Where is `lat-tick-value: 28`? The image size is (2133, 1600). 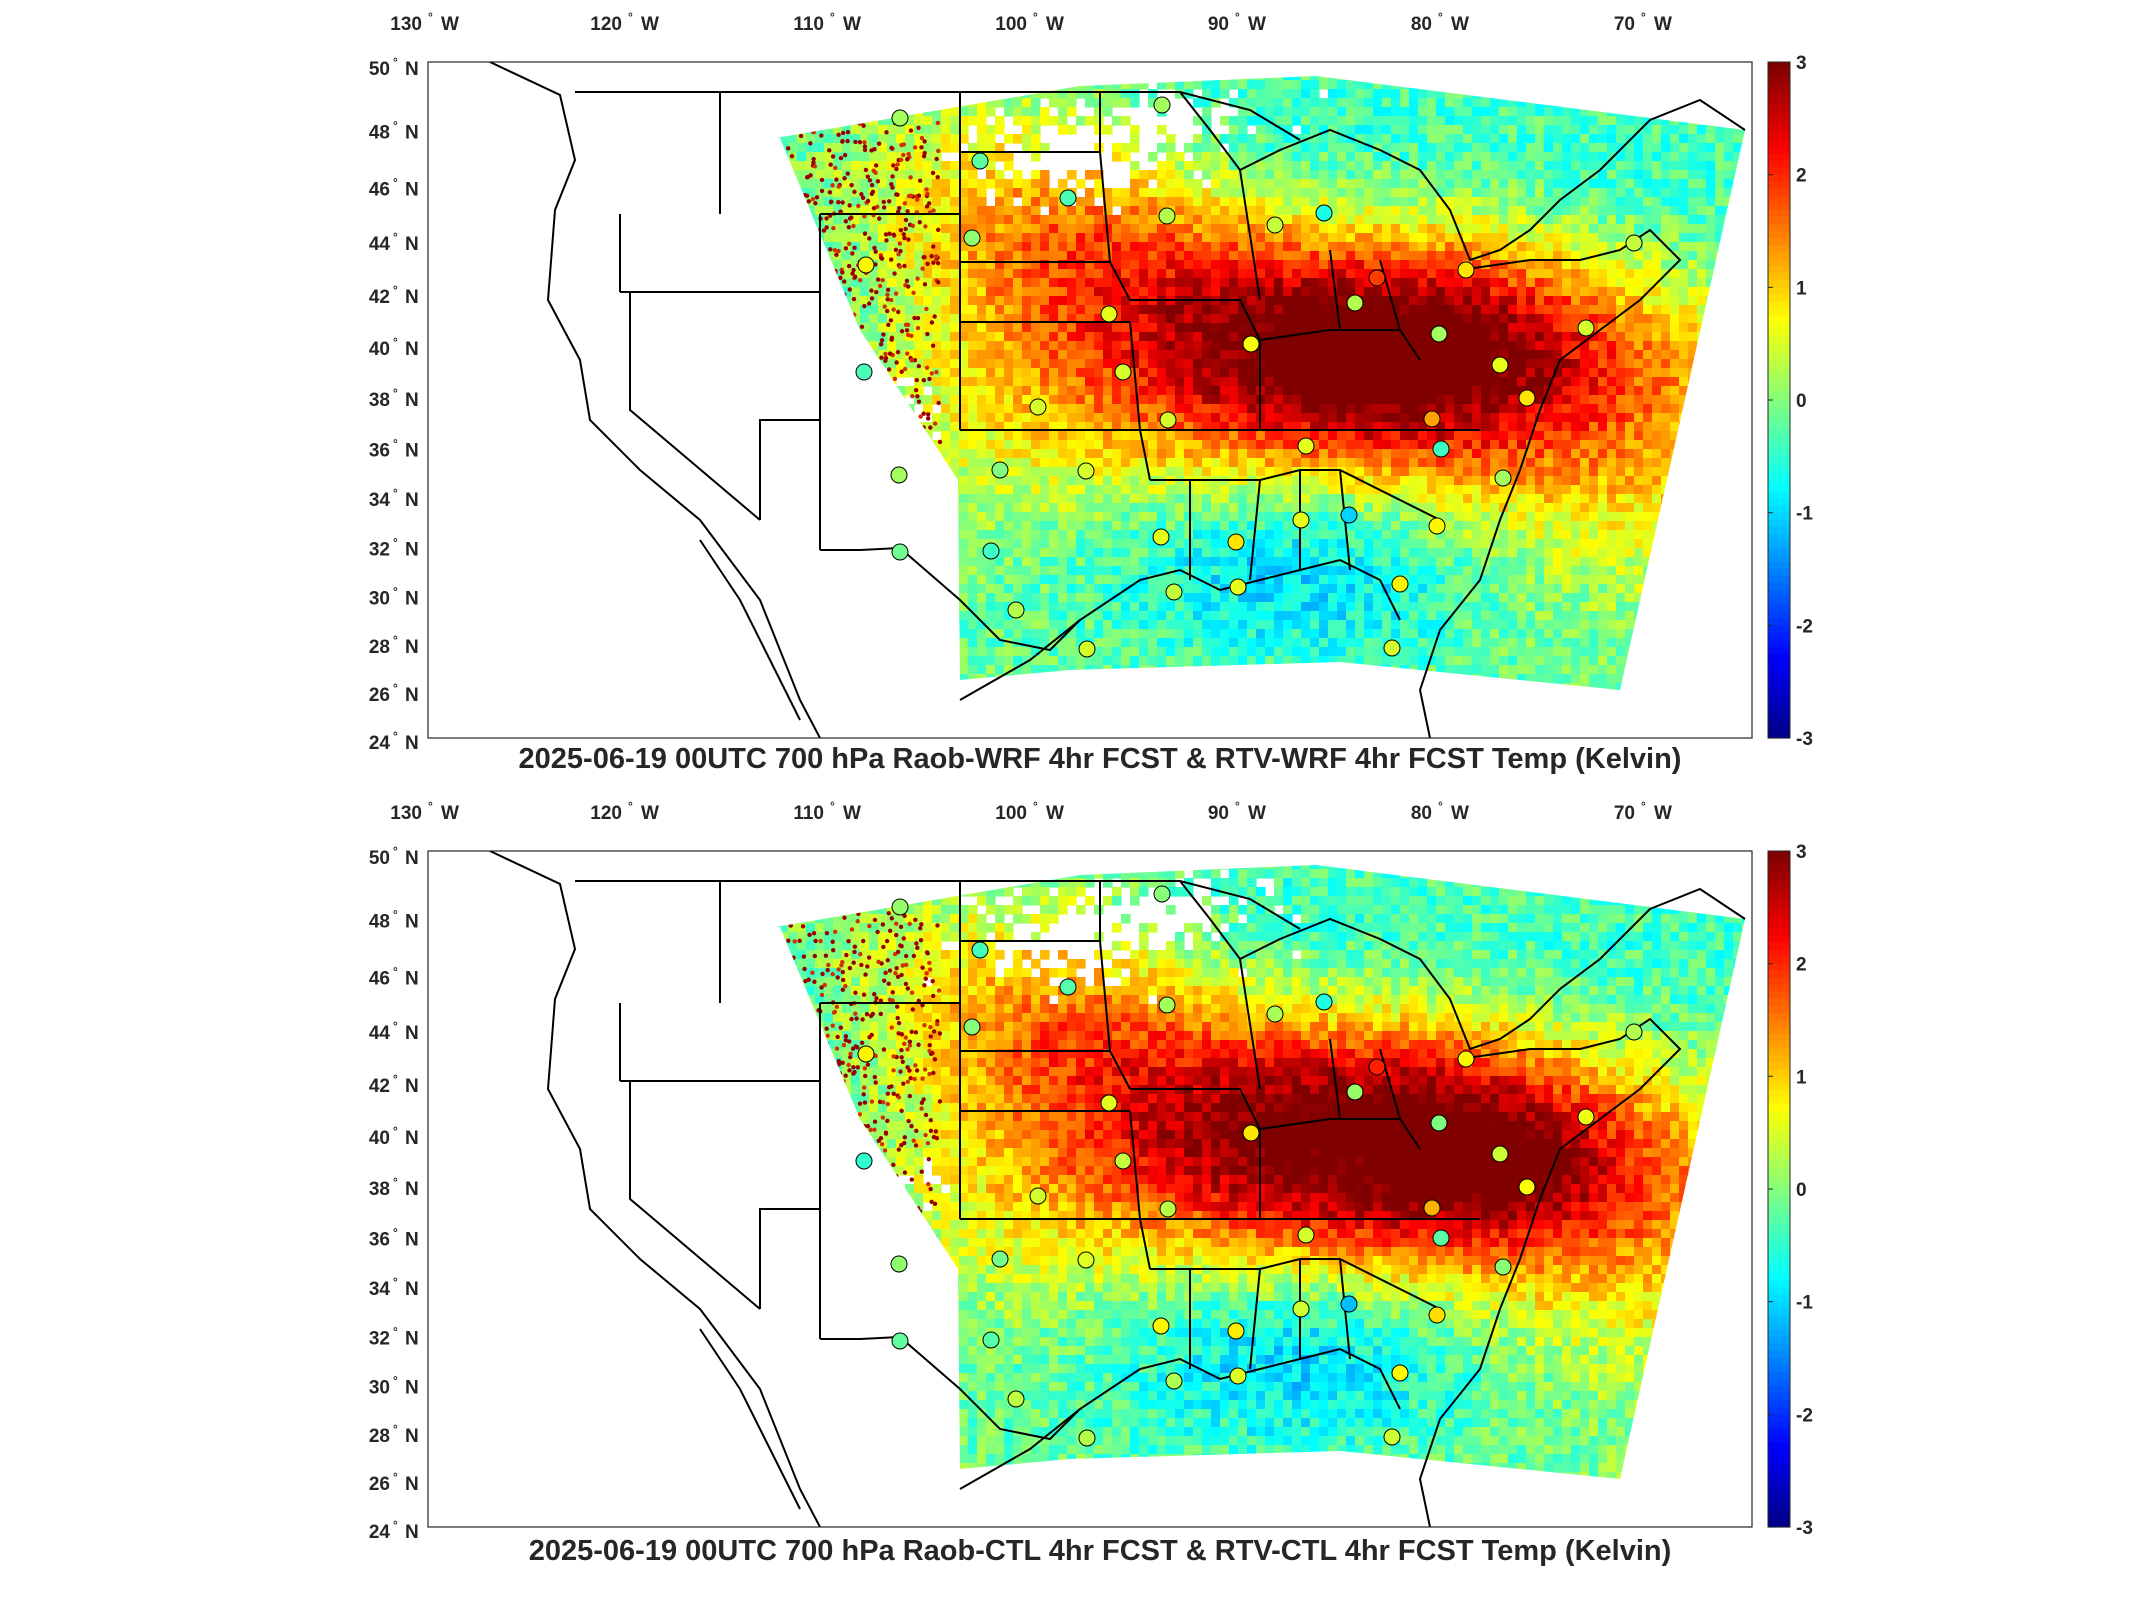 lat-tick-value: 28 is located at coordinates (379, 647).